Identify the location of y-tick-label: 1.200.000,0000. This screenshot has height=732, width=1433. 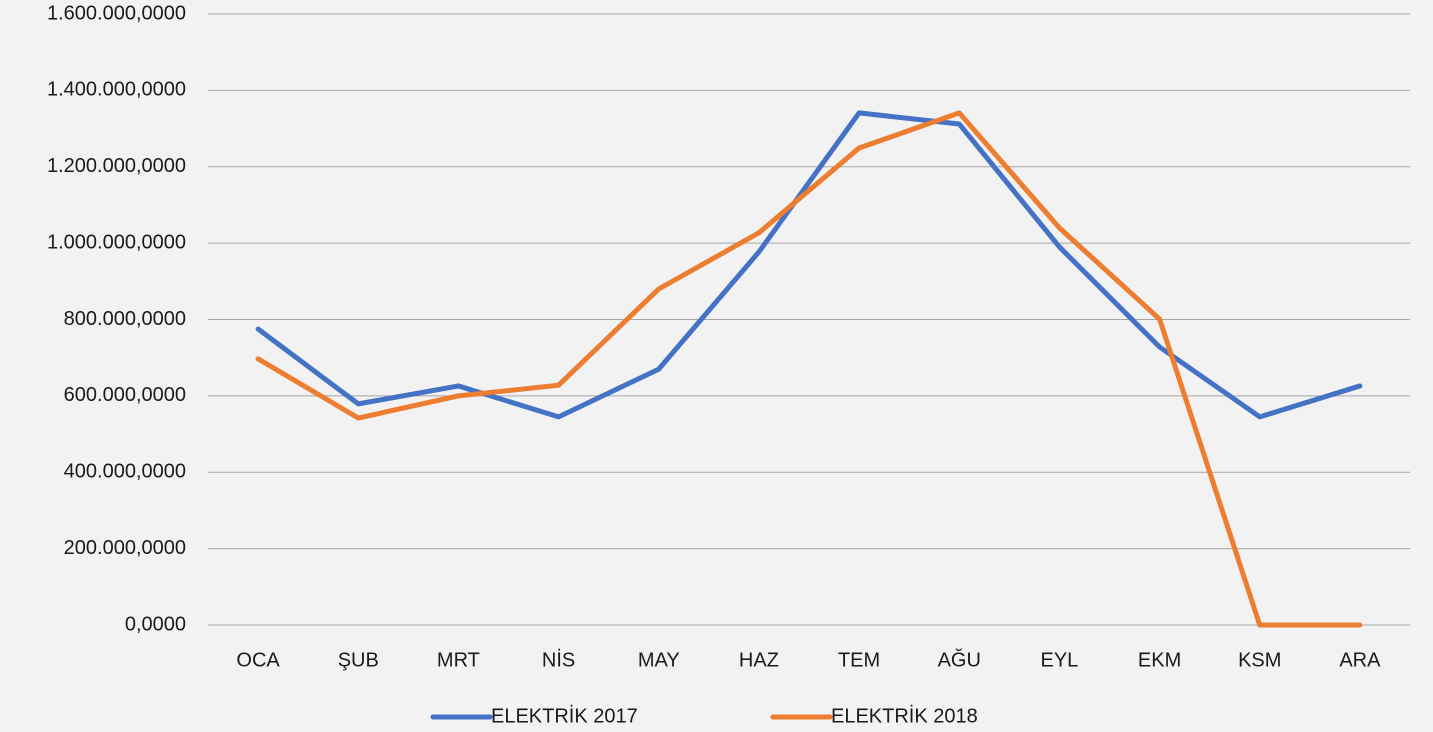
(116, 166).